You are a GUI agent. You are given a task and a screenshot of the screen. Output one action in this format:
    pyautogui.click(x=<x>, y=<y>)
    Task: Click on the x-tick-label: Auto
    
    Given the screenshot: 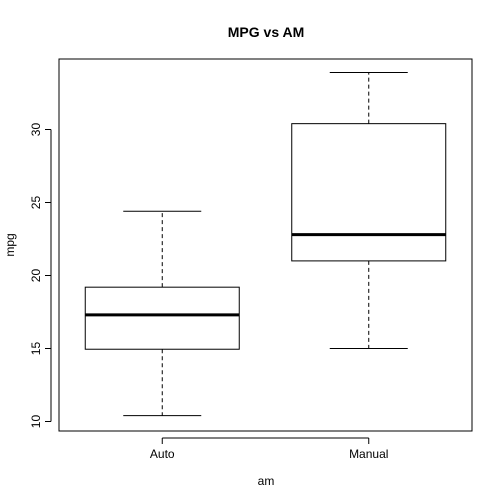 What is the action you would take?
    pyautogui.click(x=162, y=454)
    